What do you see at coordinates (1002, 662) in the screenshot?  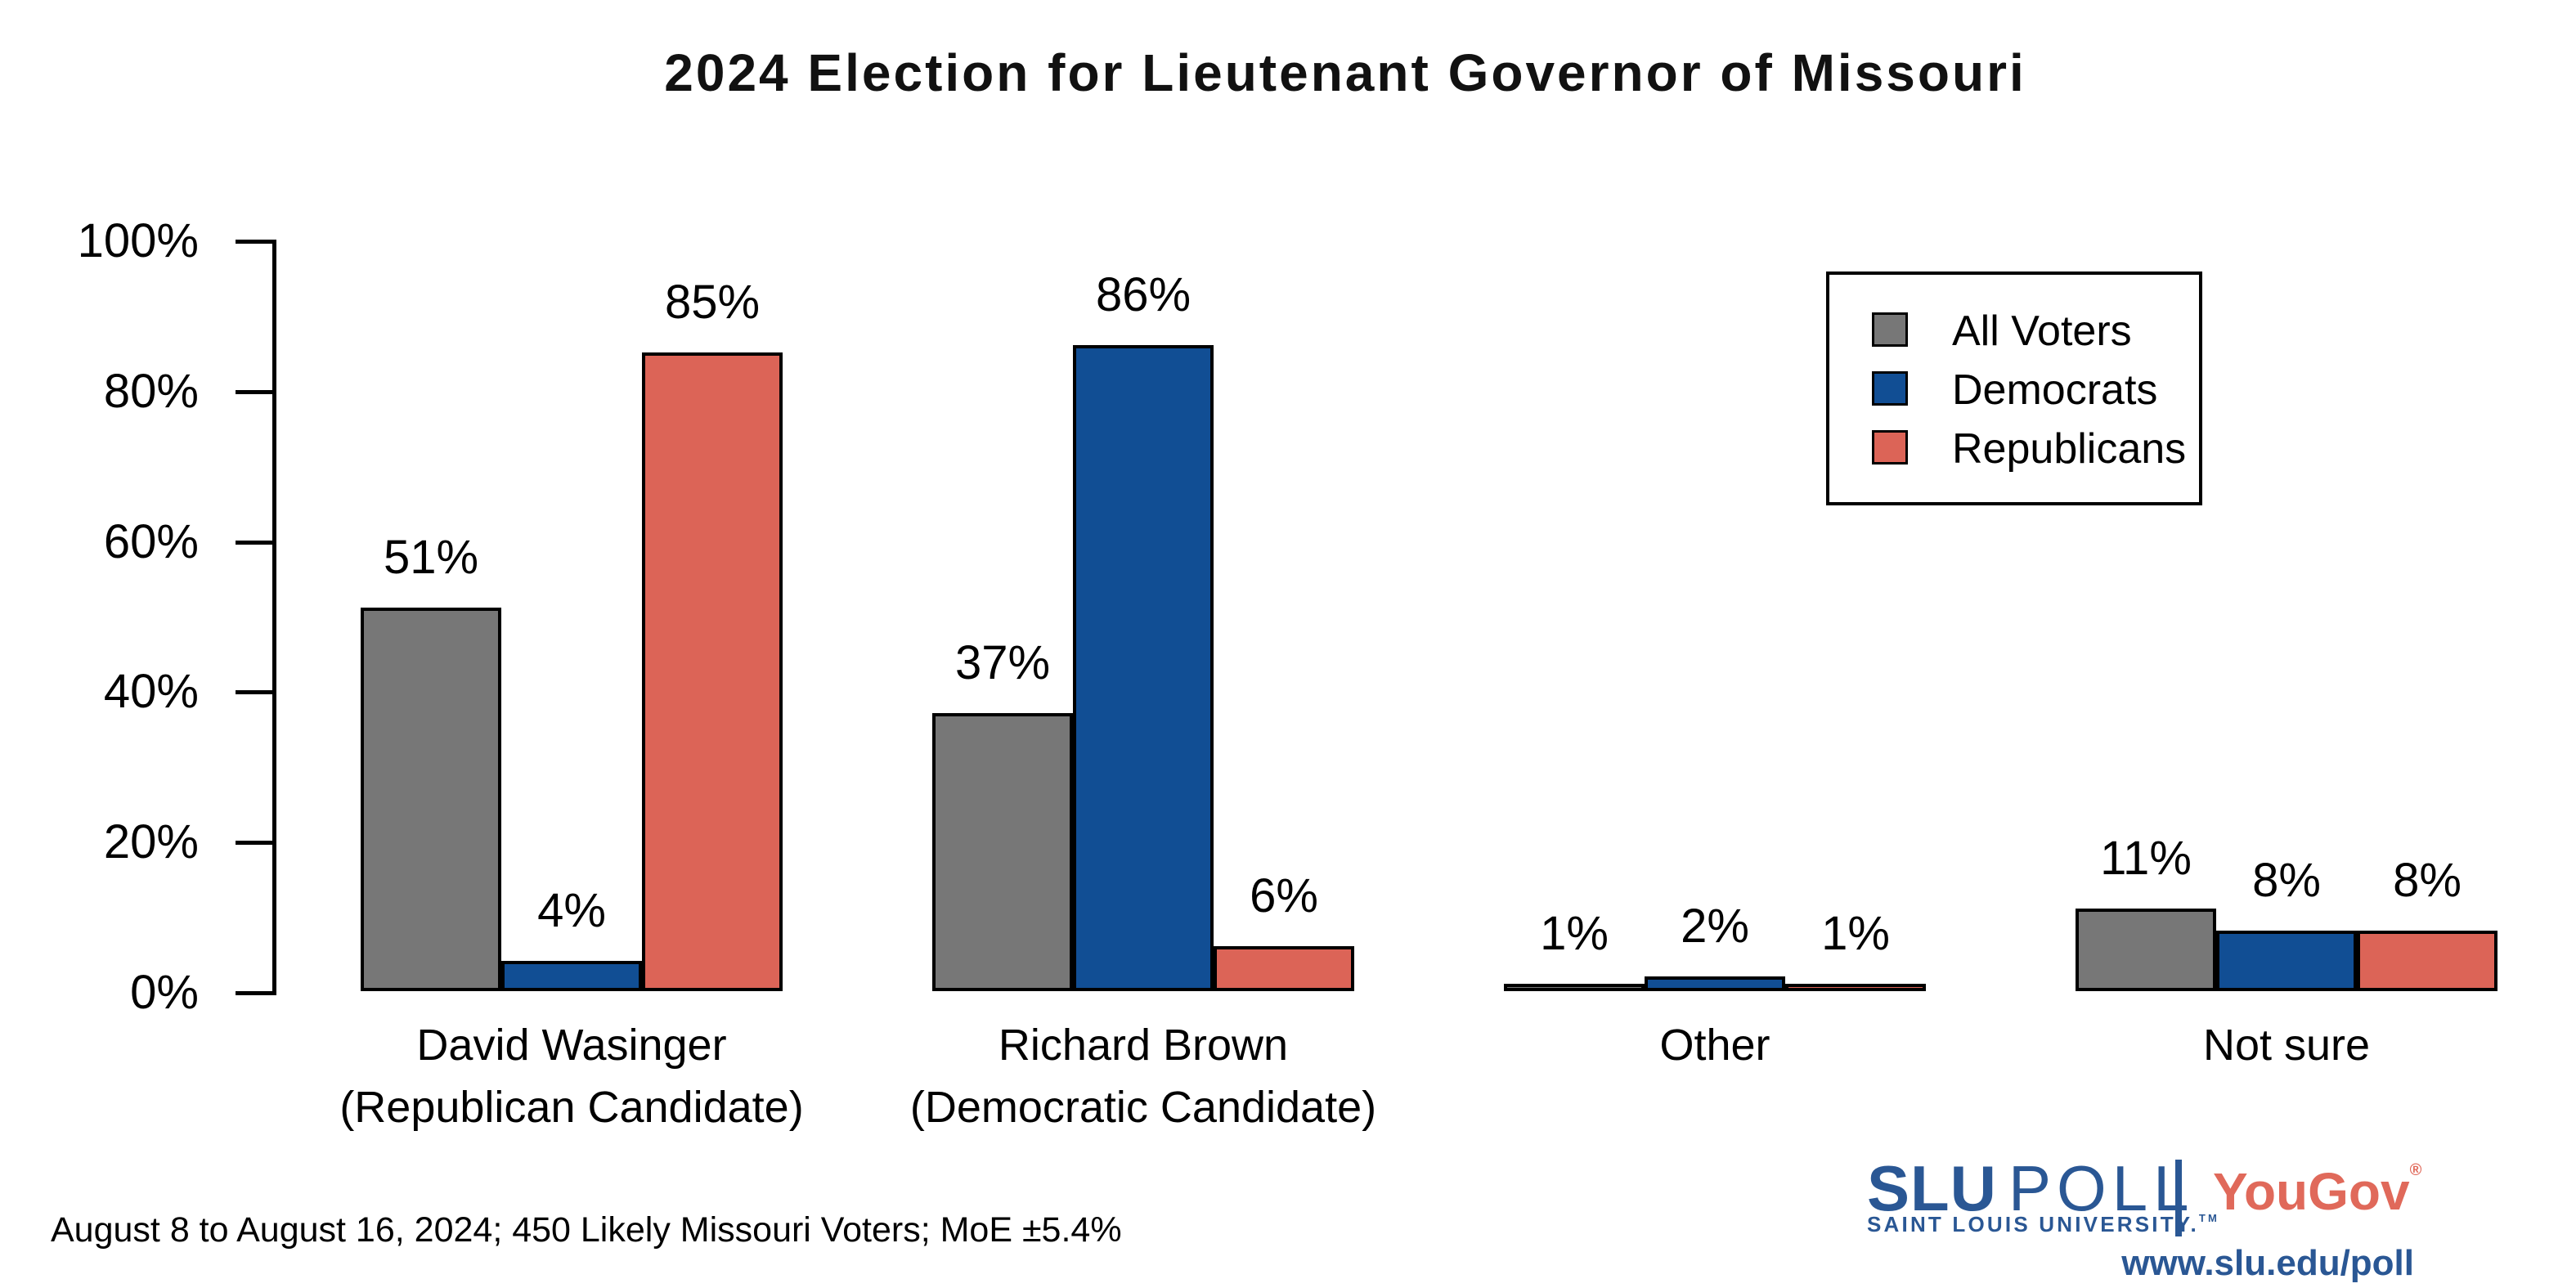 I see `bar-value-label: 37%` at bounding box center [1002, 662].